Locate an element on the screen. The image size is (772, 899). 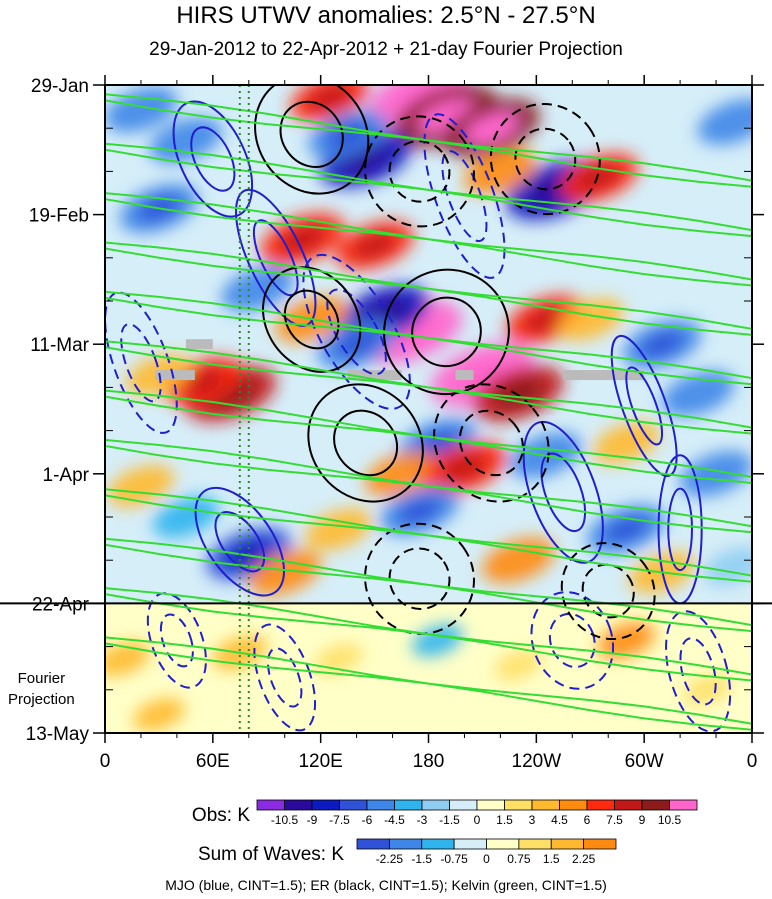
projection-field-background is located at coordinates (428, 668).